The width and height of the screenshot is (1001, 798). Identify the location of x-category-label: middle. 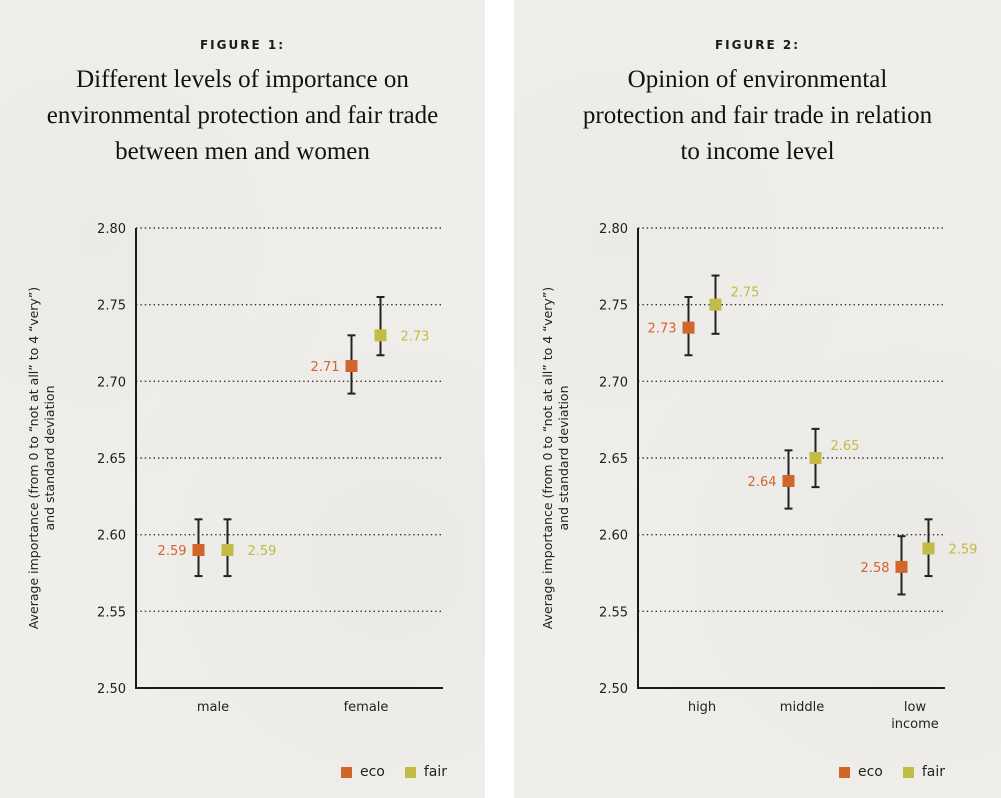
(802, 707).